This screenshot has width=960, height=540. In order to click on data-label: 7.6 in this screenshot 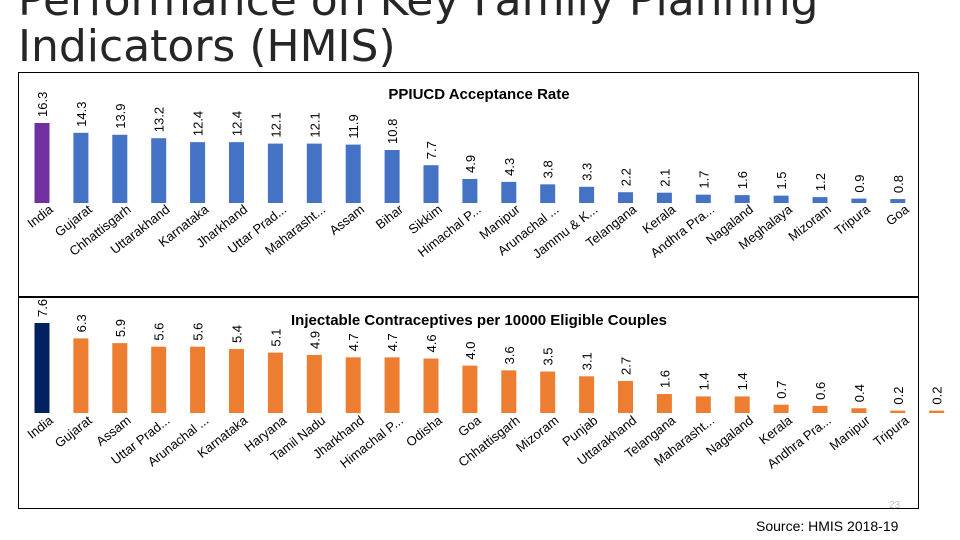, I will do `click(42, 308)`.